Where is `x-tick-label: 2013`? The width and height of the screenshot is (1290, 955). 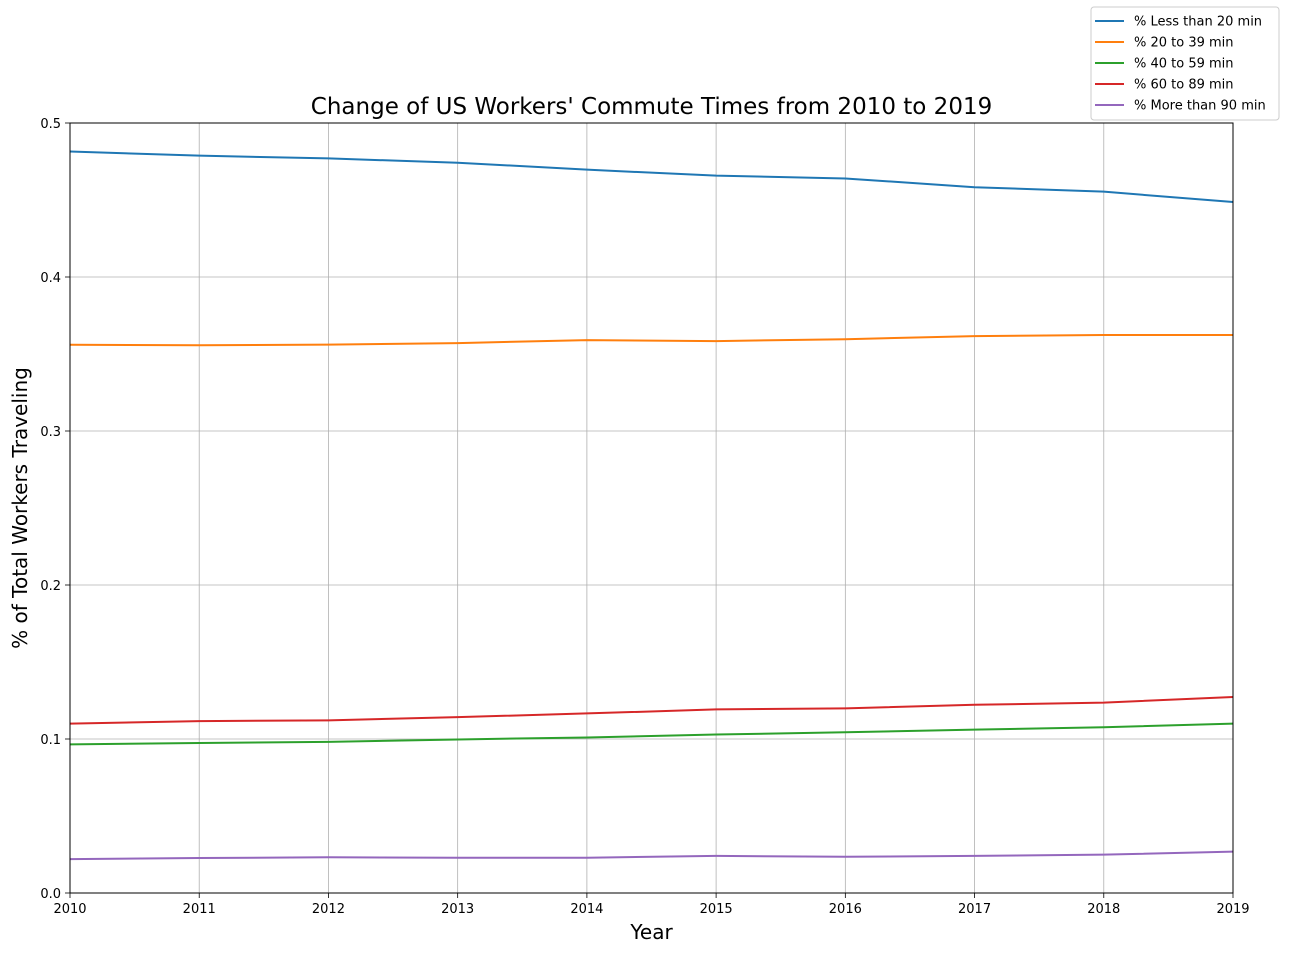
x-tick-label: 2013 is located at coordinates (457, 909).